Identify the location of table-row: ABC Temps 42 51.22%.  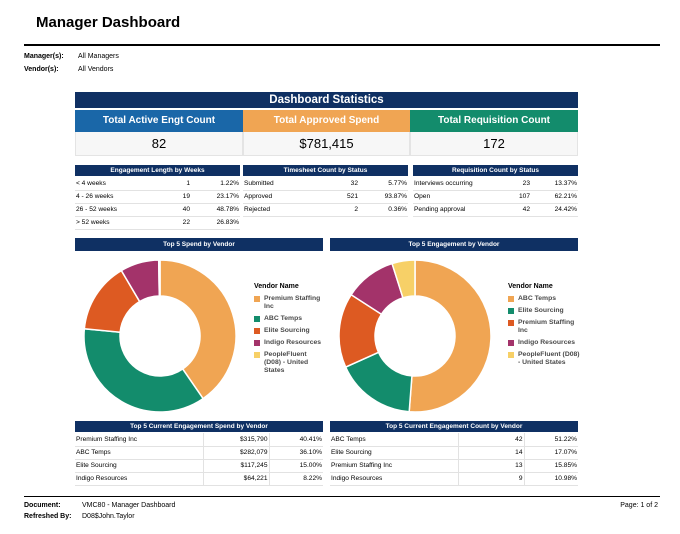
(454, 440).